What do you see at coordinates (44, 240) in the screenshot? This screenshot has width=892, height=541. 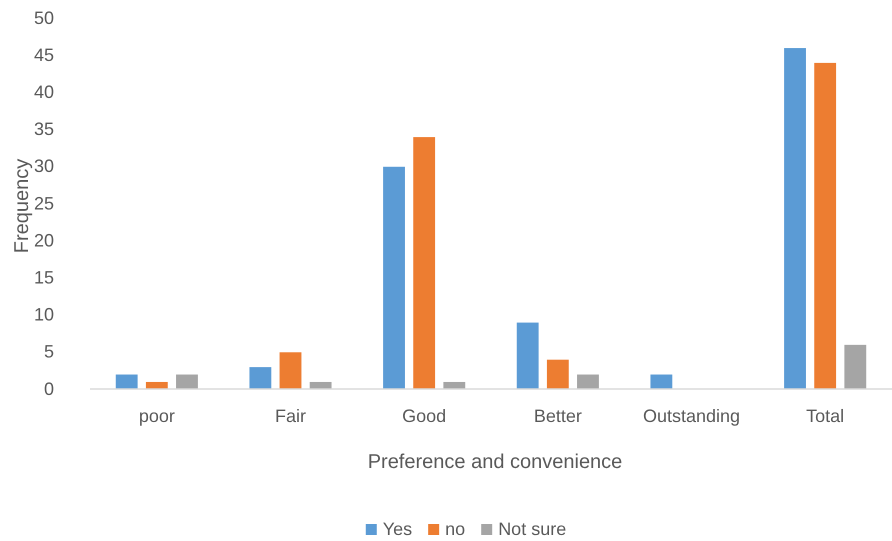 I see `y-tick-label: 20` at bounding box center [44, 240].